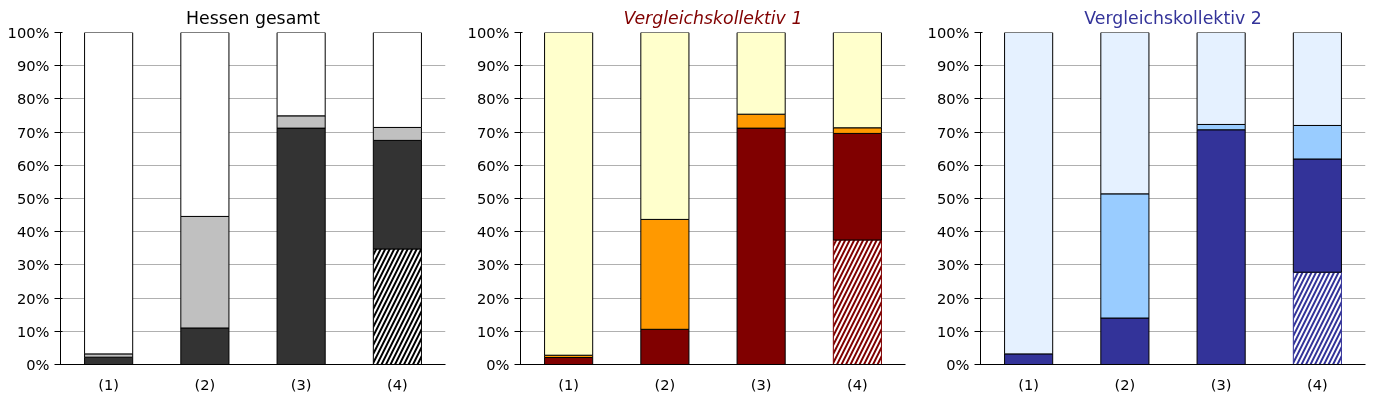  Describe the element at coordinates (1173, 17) in the screenshot. I see `chart-title: Vergleichskollektiv 2` at that location.